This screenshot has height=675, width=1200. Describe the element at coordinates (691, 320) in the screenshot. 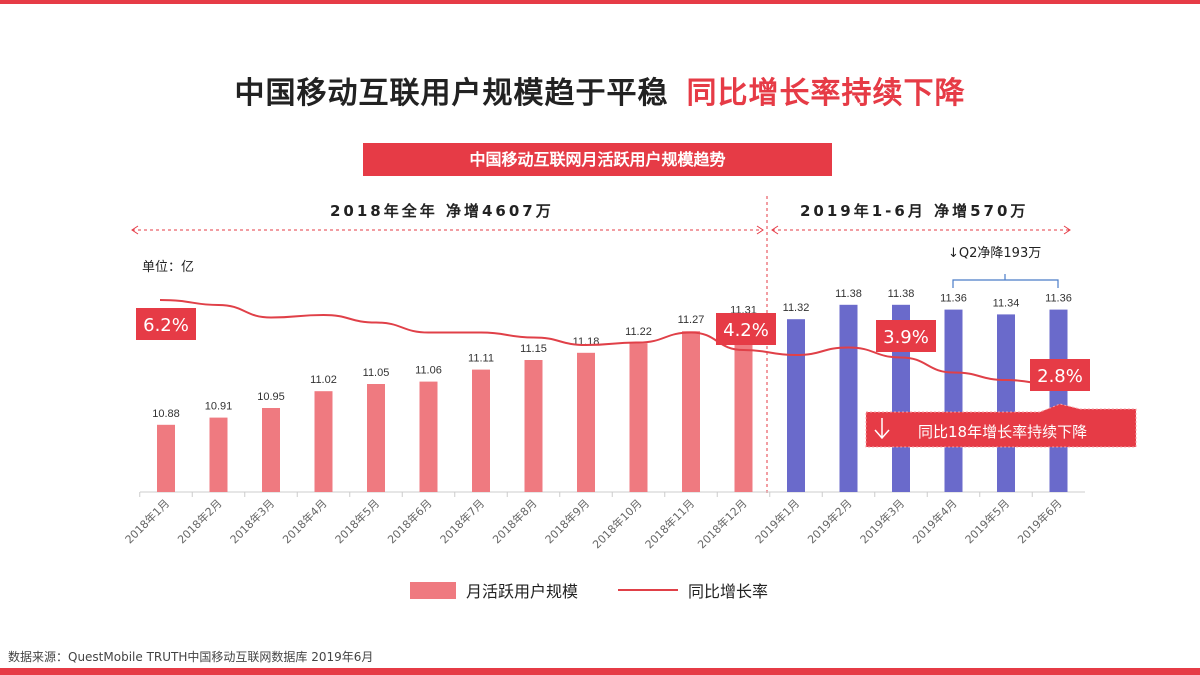

I see `bar-value-label: 11.27` at that location.